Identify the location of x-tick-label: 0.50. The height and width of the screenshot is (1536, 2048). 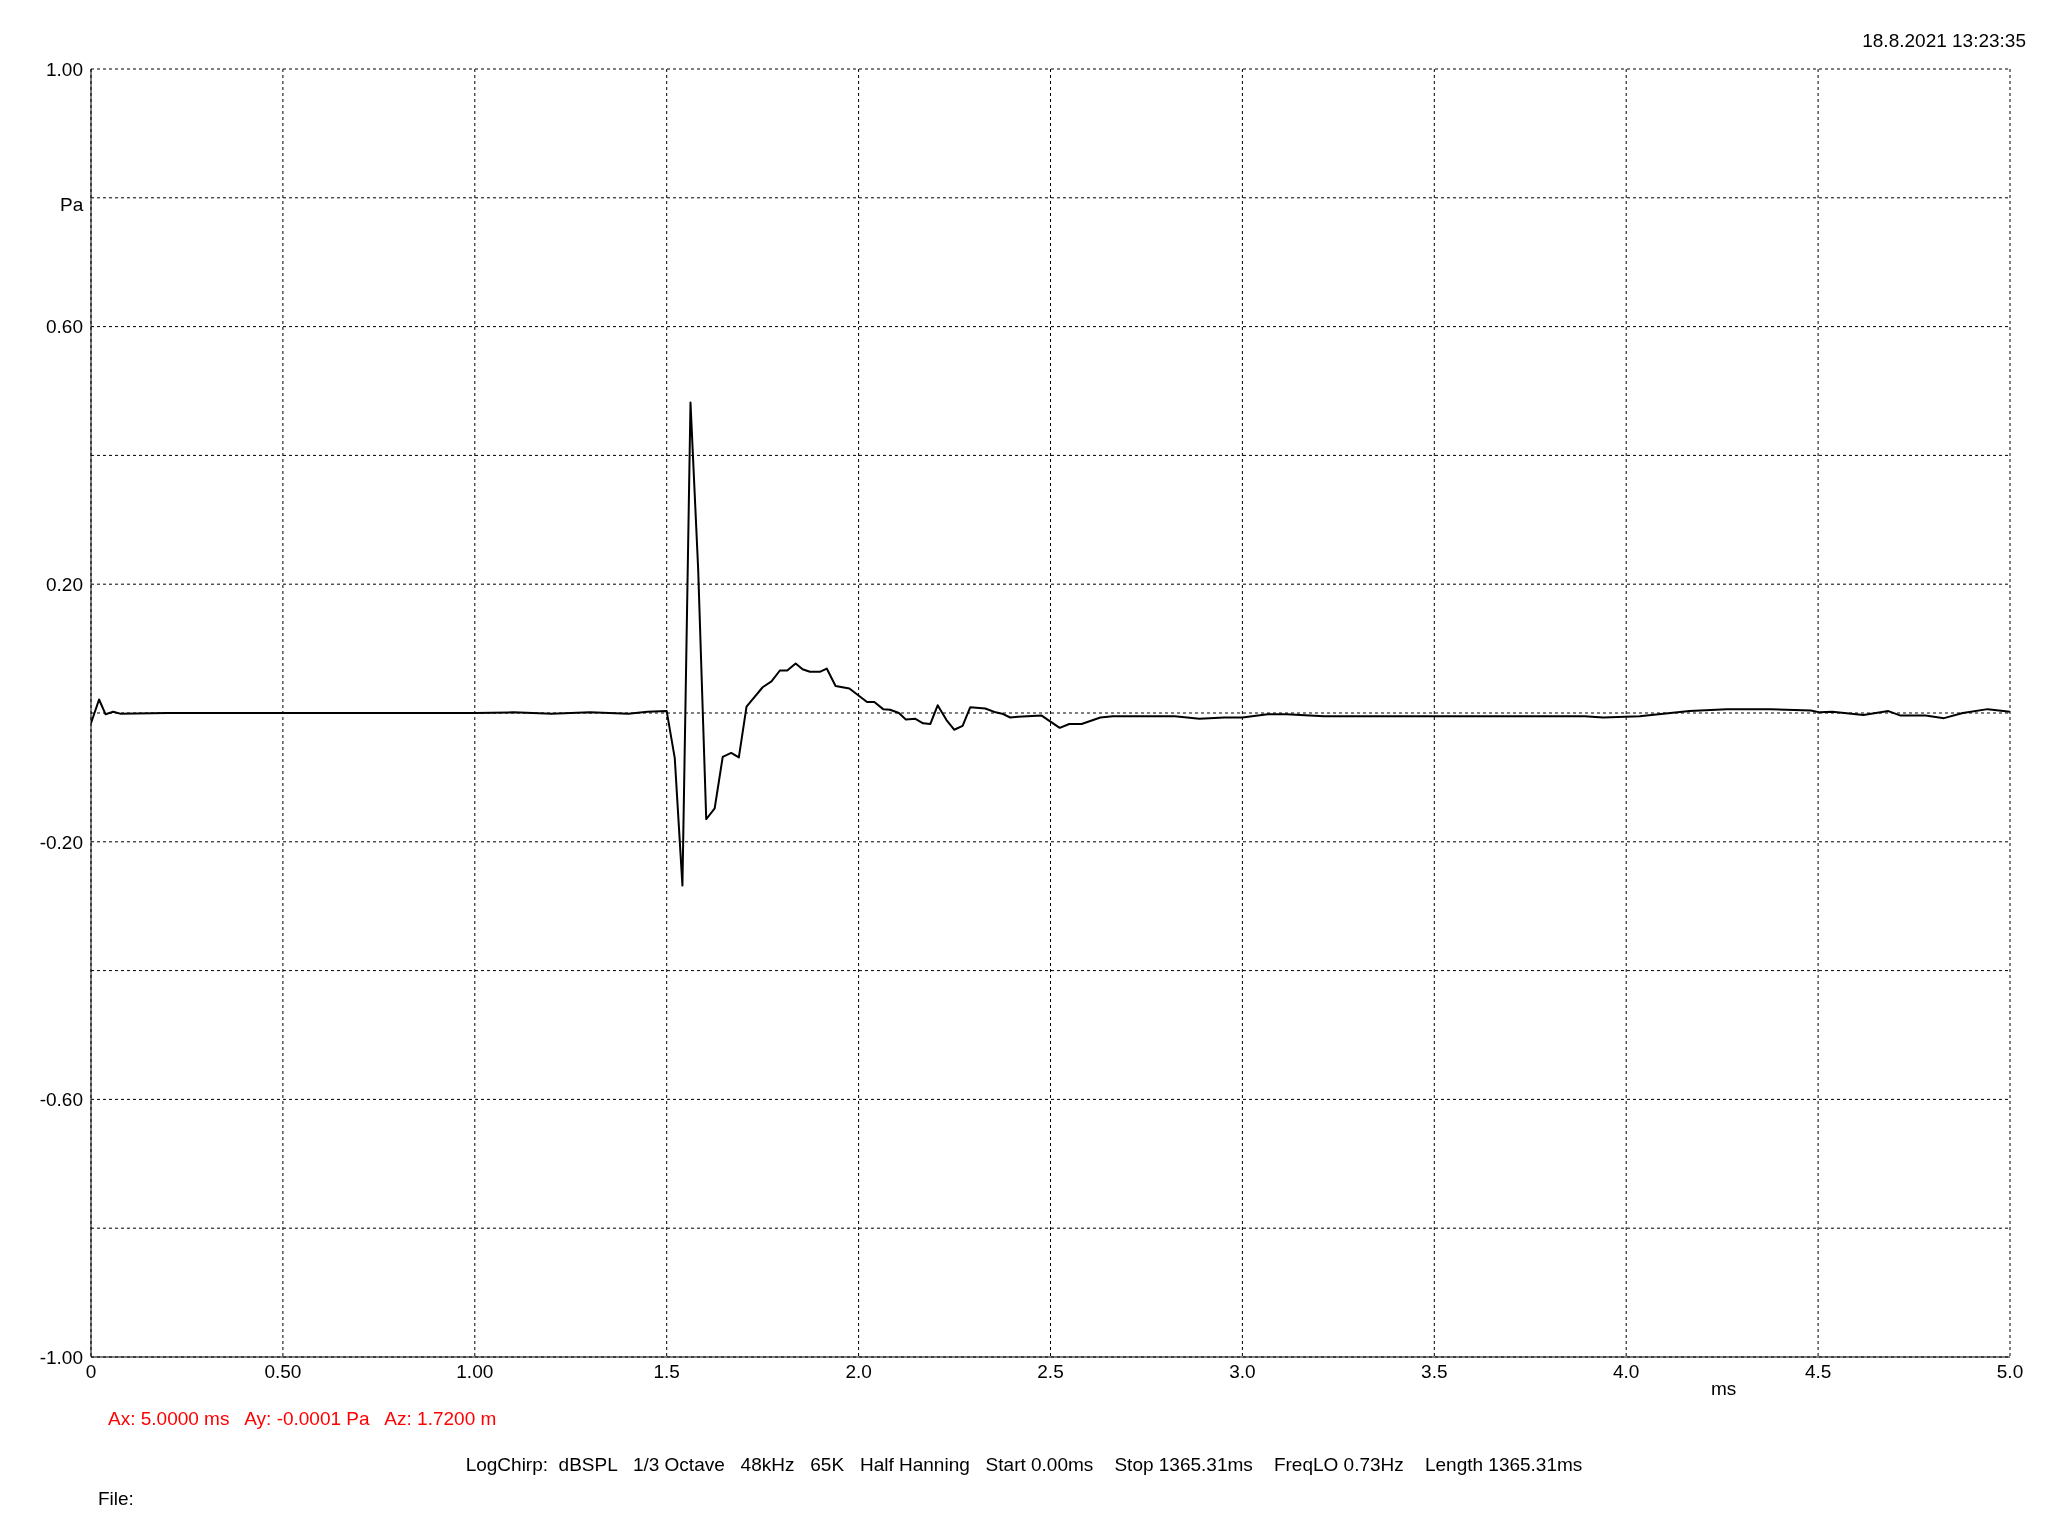
(283, 1372).